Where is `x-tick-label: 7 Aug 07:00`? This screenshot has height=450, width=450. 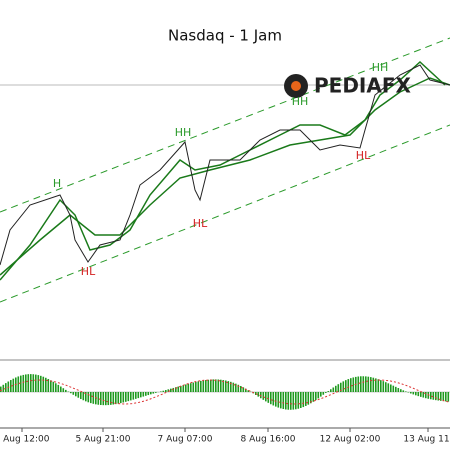 x-tick-label: 7 Aug 07:00 is located at coordinates (185, 440).